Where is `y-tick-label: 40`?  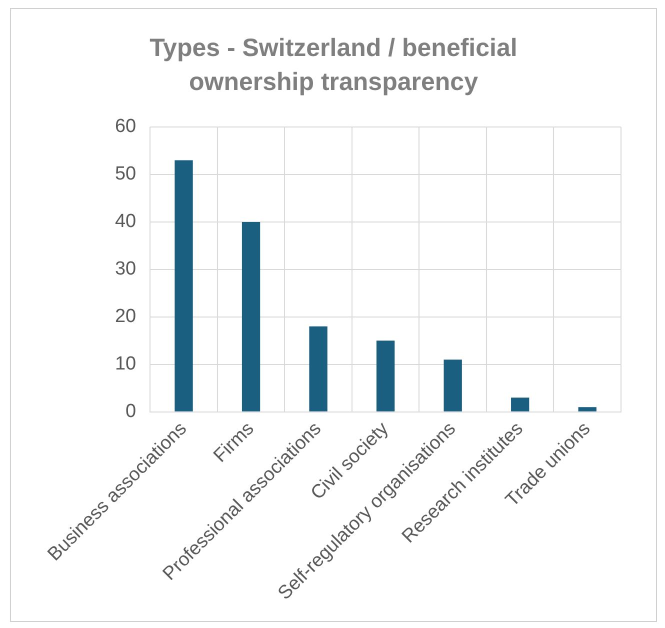 y-tick-label: 40 is located at coordinates (125, 221).